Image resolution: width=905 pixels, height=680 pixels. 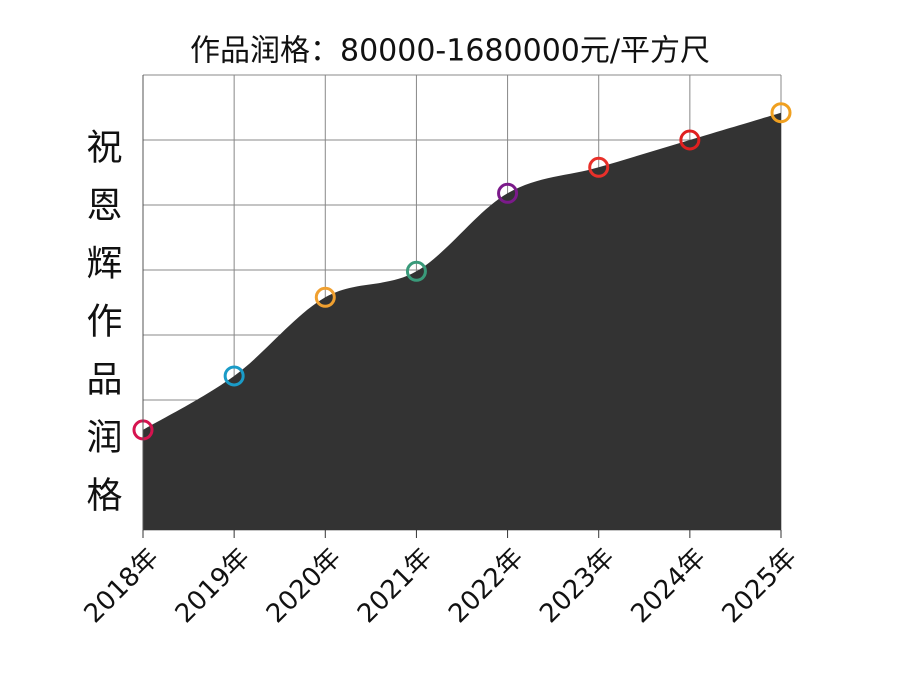 What do you see at coordinates (450, 51) in the screenshot?
I see `chart-title: 作品润格：80000-1680000元/平方尺` at bounding box center [450, 51].